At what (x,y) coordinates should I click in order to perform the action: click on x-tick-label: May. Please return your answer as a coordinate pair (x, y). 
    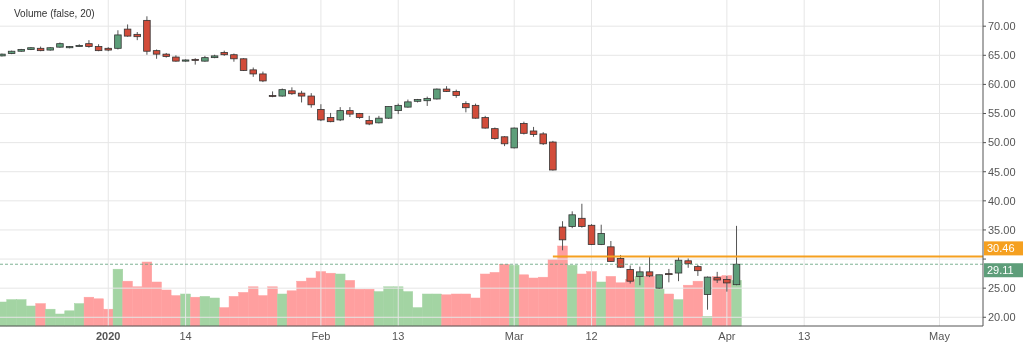
    Looking at the image, I should click on (940, 336).